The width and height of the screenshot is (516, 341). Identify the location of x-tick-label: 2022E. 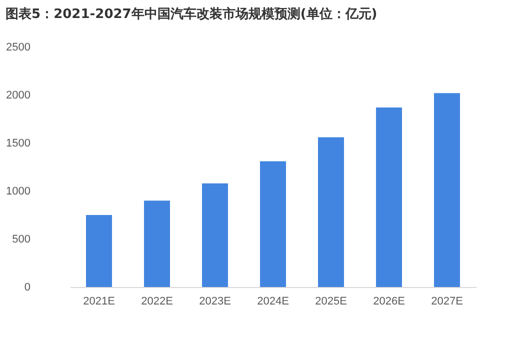
(157, 302).